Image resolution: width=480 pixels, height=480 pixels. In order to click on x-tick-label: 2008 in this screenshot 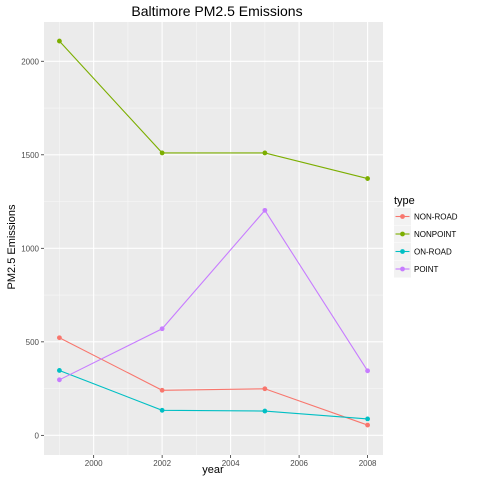, I will do `click(368, 463)`.